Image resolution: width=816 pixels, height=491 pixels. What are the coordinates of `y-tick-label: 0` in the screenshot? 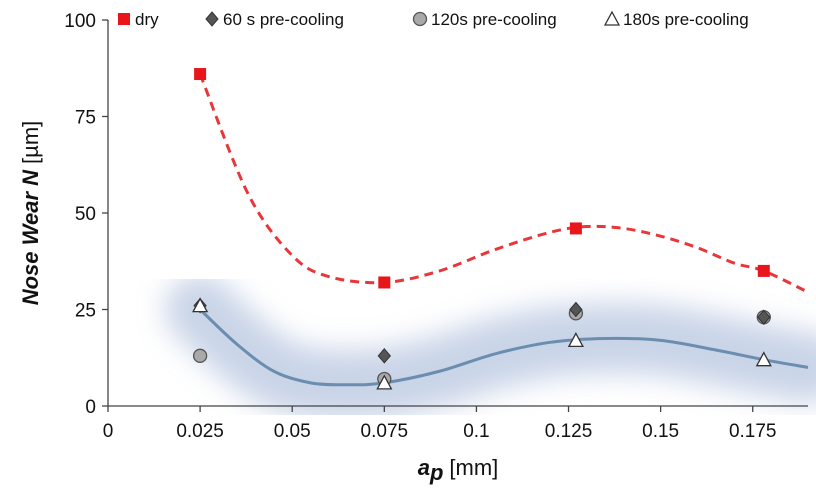 It's located at (90, 407).